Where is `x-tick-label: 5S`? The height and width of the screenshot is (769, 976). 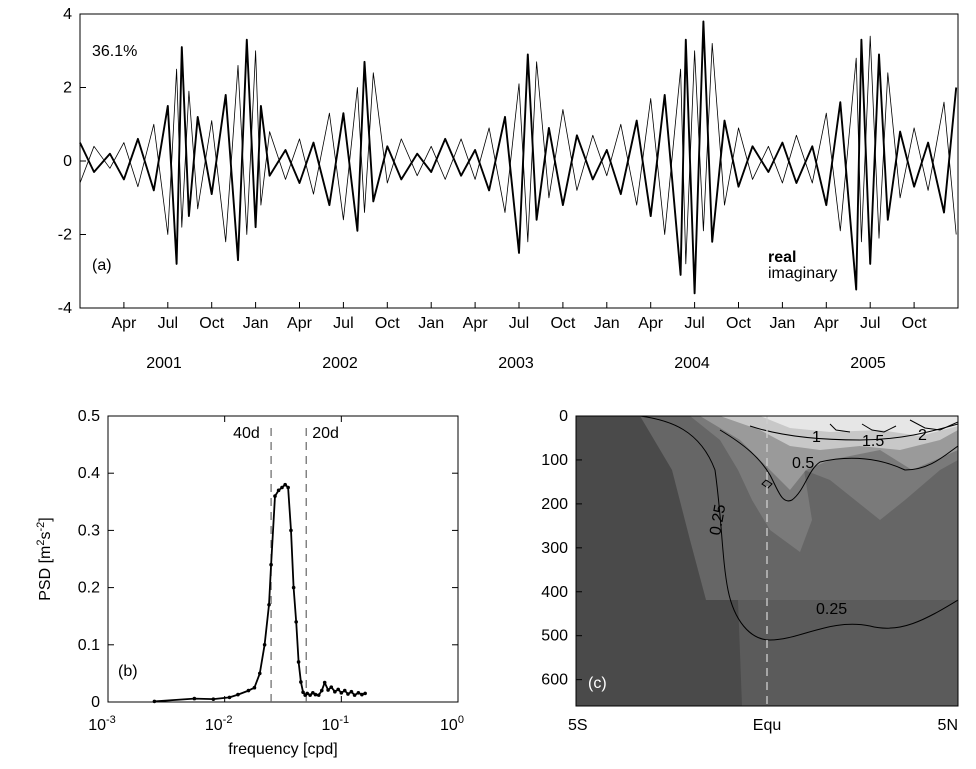
x-tick-label: 5S is located at coordinates (578, 725).